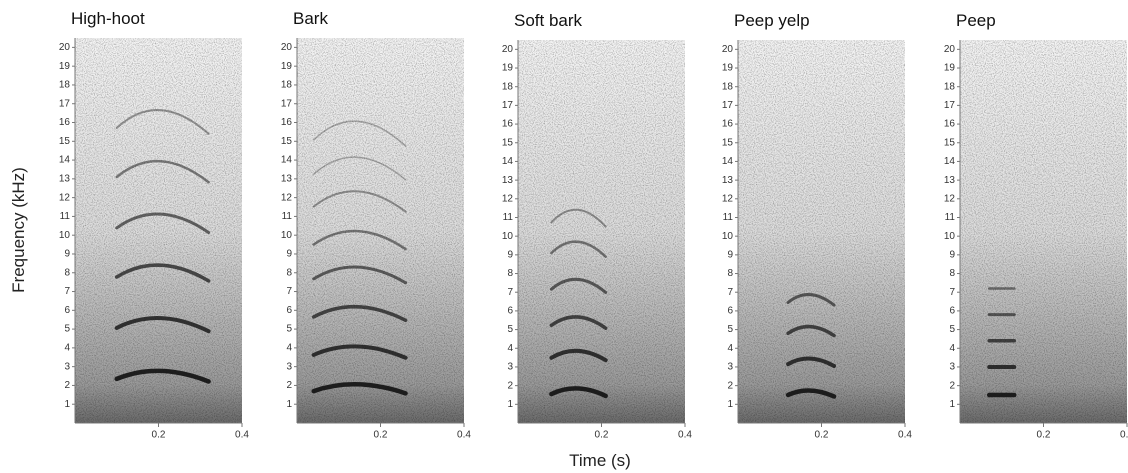  Describe the element at coordinates (730, 367) in the screenshot. I see `y-tick-label: 3` at that location.